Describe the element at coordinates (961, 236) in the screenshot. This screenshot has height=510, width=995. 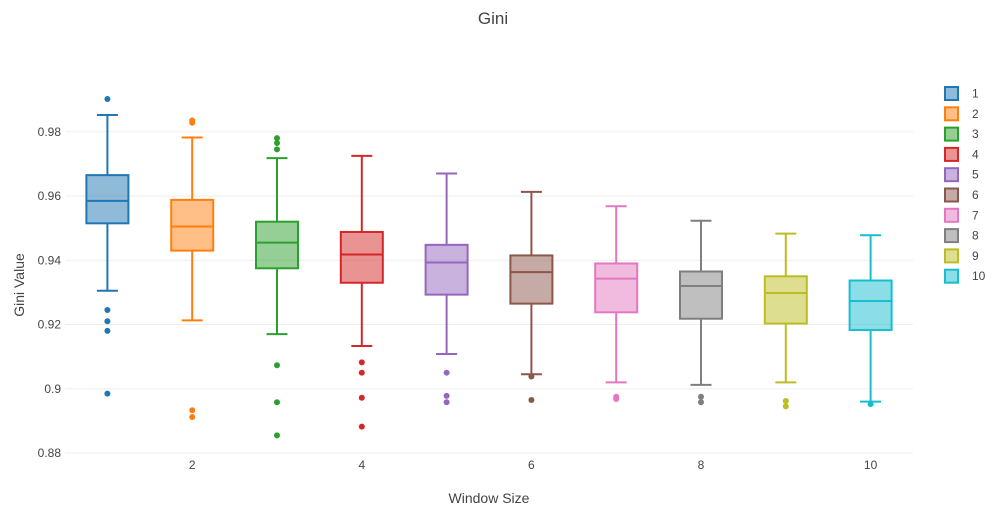
I see `legend-item-8: 8` at that location.